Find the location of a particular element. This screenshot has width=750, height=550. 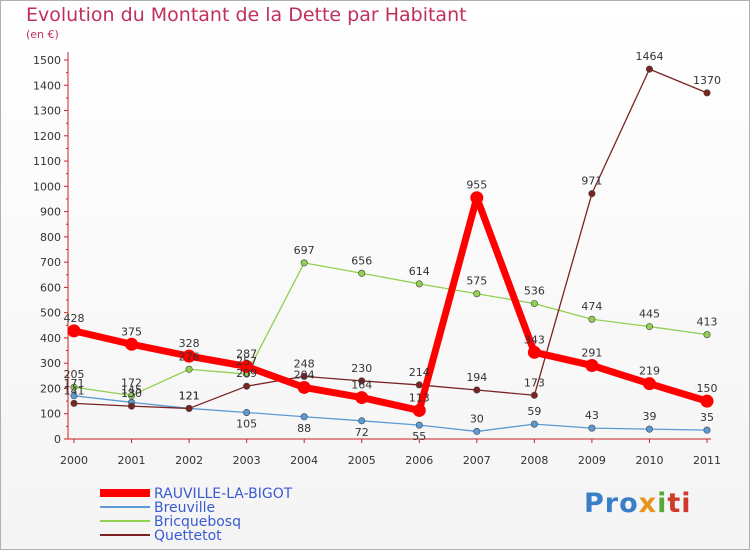

legend-label: Breuville is located at coordinates (184, 508).